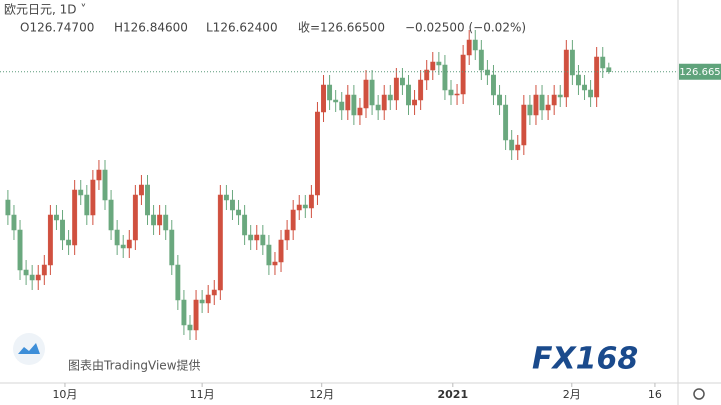 Image resolution: width=721 pixels, height=405 pixels. I want to click on last-price-tag, so click(700, 71).